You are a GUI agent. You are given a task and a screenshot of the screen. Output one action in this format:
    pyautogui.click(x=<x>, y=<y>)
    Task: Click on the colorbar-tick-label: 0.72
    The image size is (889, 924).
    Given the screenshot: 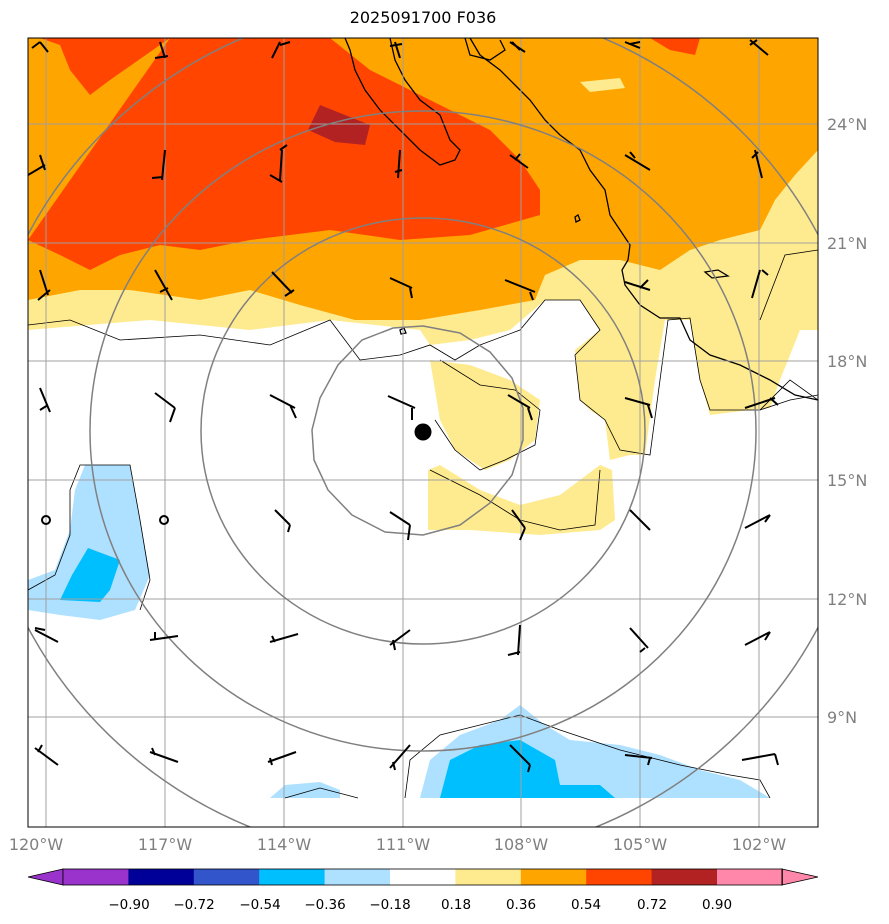 What is the action you would take?
    pyautogui.click(x=652, y=905)
    